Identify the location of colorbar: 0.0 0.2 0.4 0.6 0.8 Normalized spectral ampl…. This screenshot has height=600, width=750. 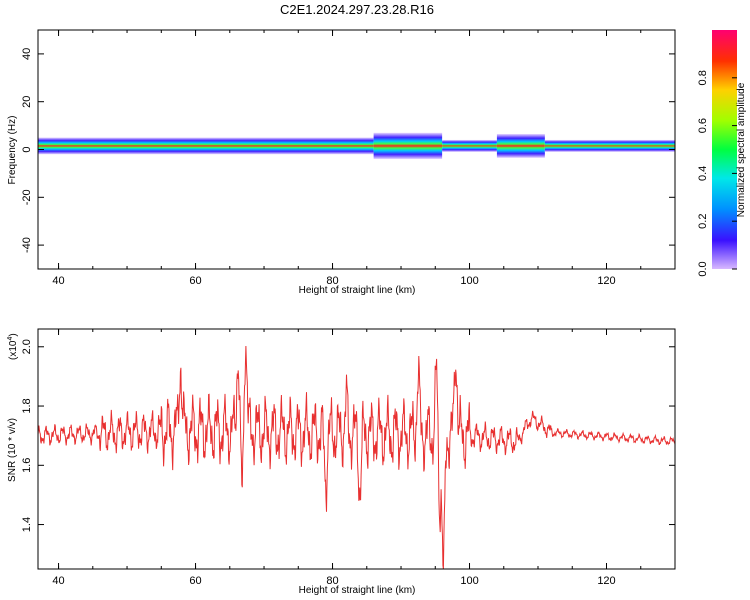
(722, 153).